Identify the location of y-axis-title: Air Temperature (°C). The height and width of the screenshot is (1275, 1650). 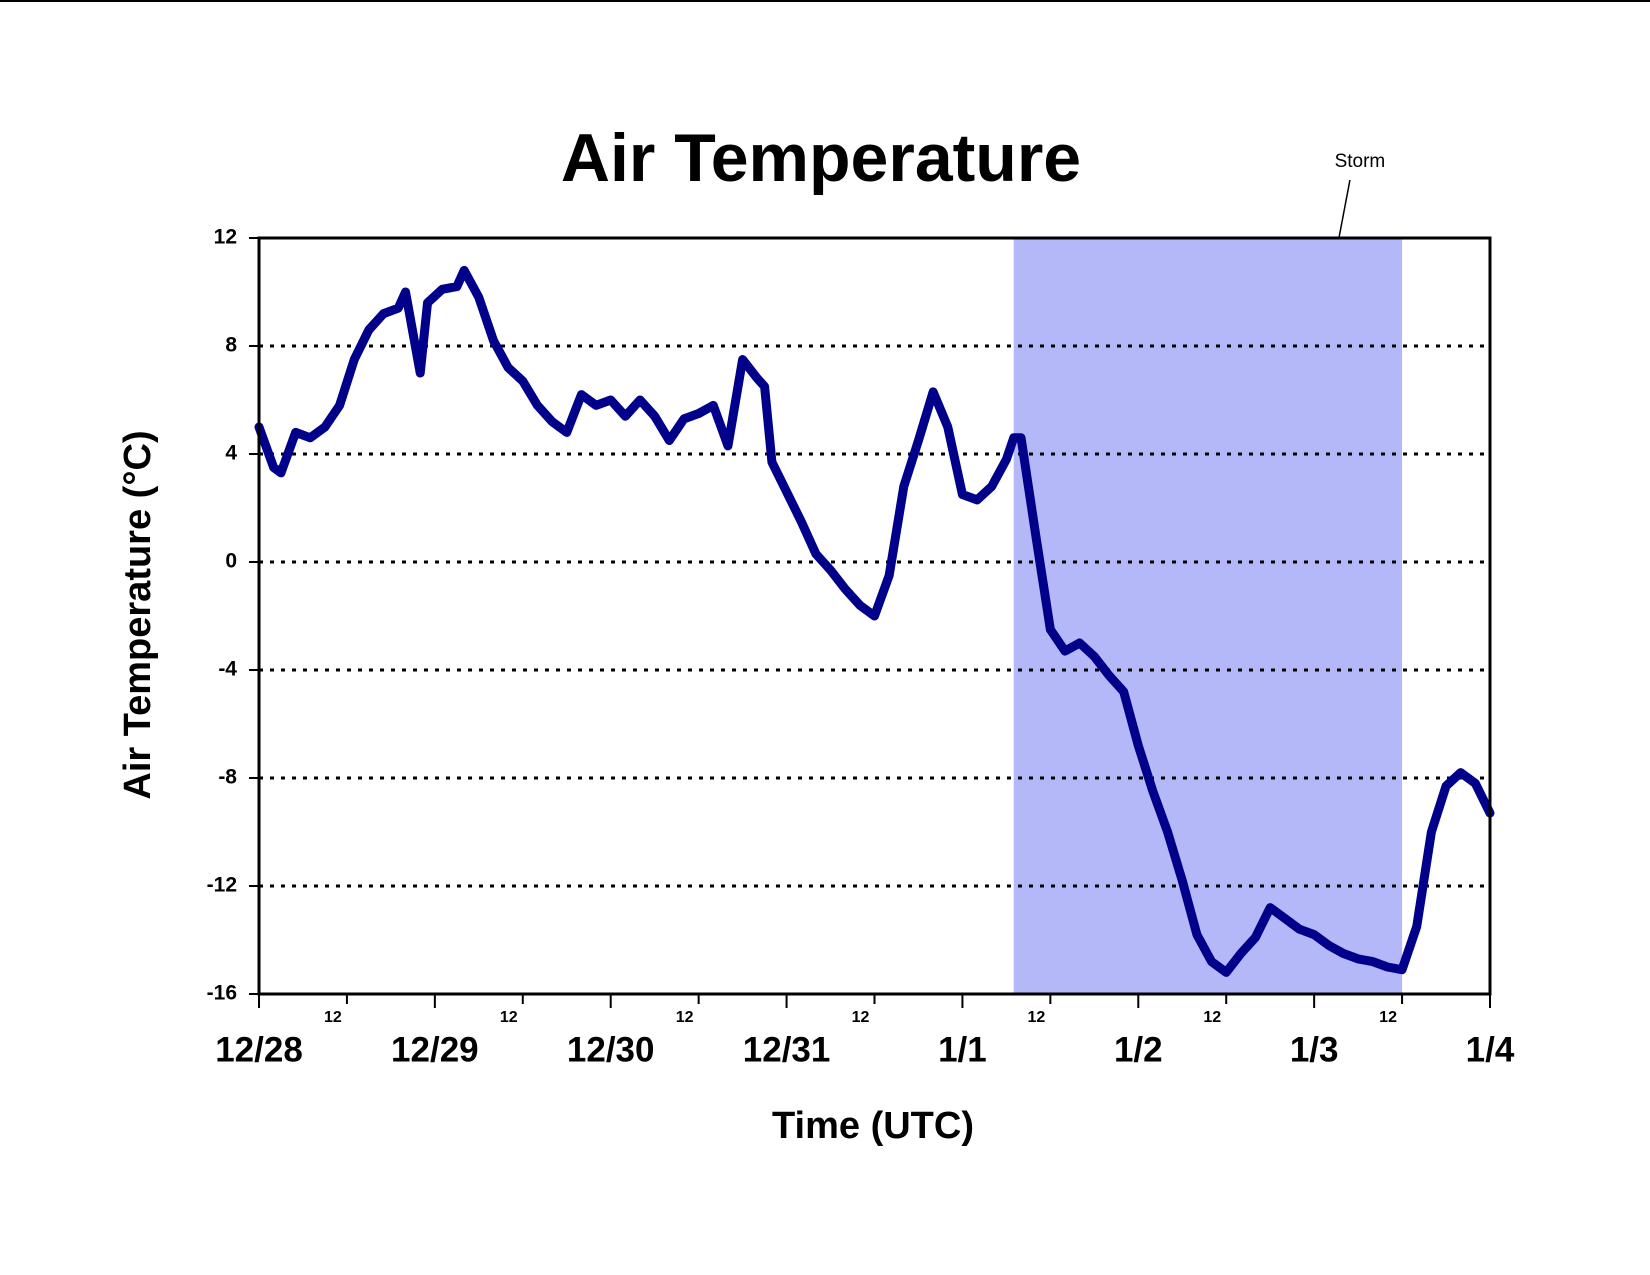
(138, 614).